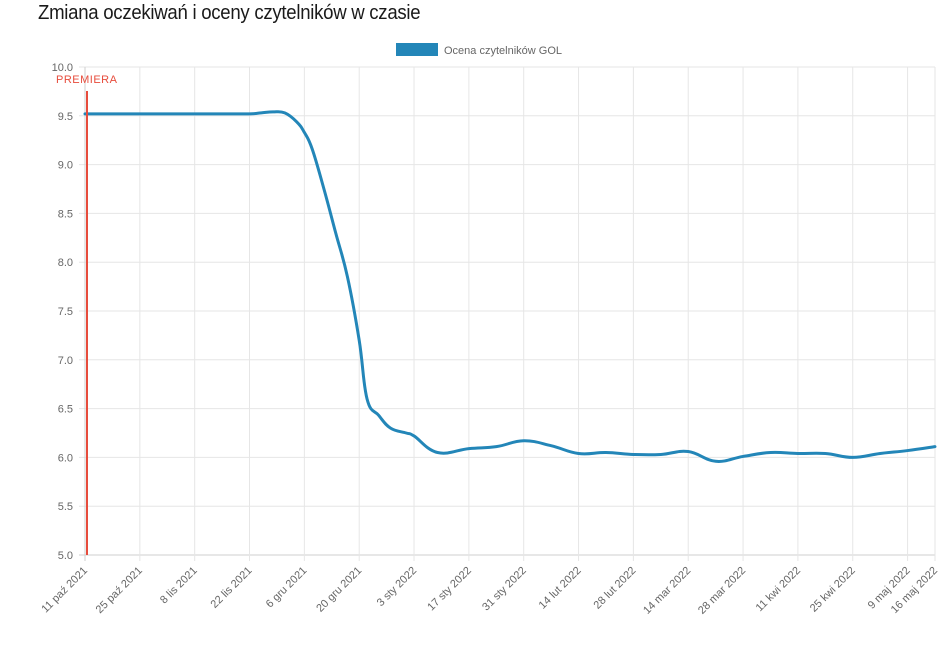 The width and height of the screenshot is (951, 646). I want to click on x-tick-label: 31 sty 2022, so click(504, 589).